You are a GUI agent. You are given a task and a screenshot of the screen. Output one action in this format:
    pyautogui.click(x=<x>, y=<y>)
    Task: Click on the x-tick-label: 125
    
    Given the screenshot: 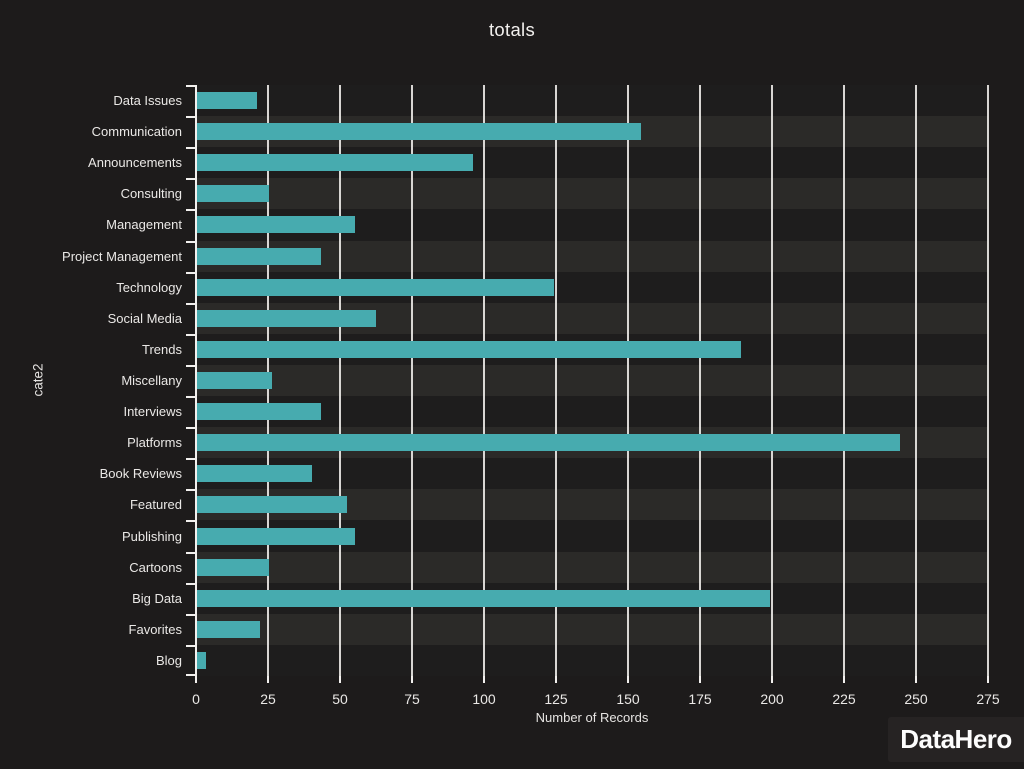 What is the action you would take?
    pyautogui.click(x=556, y=699)
    